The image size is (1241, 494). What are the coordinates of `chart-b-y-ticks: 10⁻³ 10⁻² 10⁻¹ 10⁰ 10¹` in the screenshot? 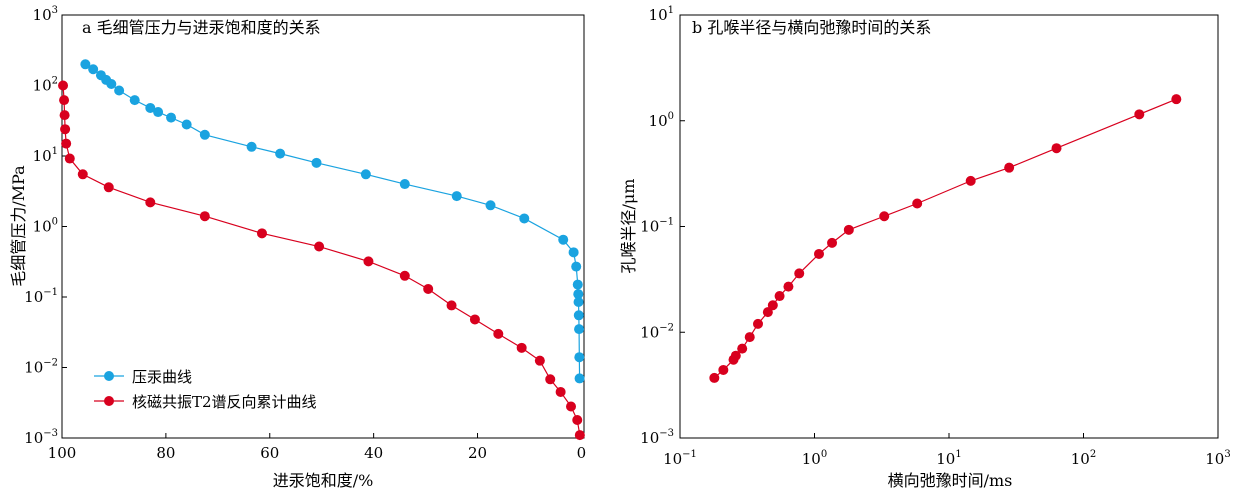 It's located at (662, 226).